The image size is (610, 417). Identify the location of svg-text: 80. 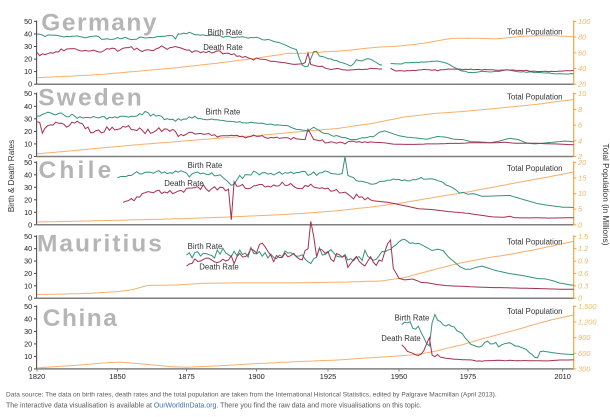
(582, 37).